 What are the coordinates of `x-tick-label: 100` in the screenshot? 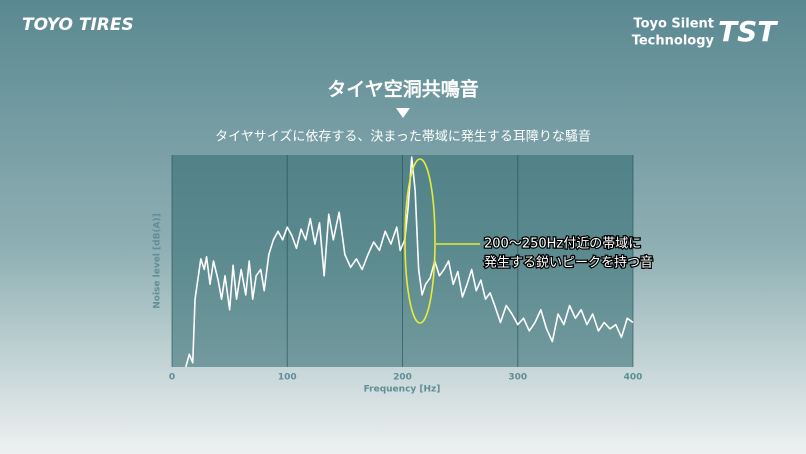 It's located at (287, 378).